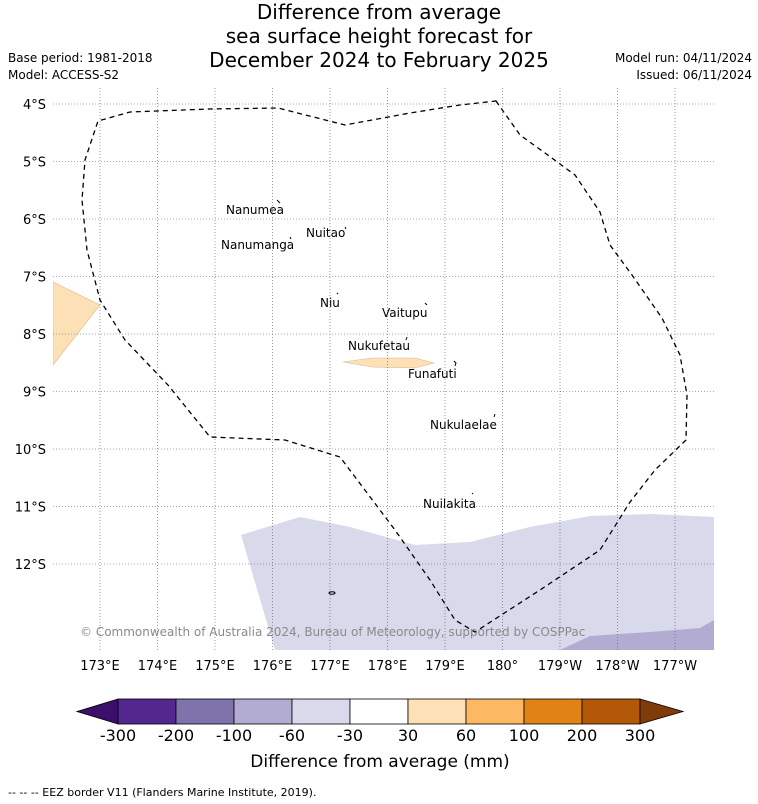 The image size is (758, 804). Describe the element at coordinates (337, 293) in the screenshot. I see `island-mark-niu` at that location.